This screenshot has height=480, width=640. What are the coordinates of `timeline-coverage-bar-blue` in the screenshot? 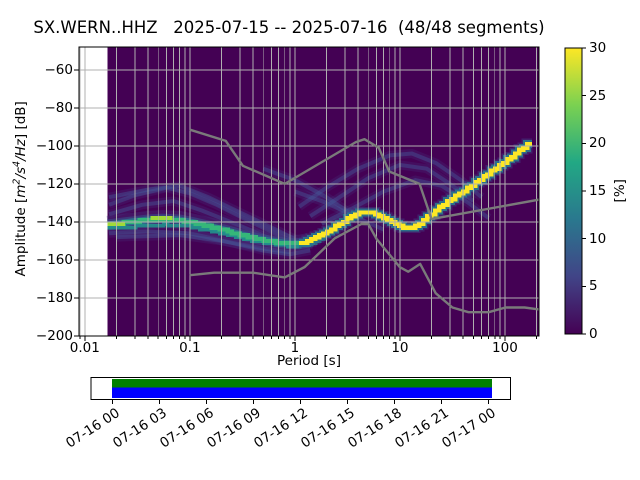 It's located at (302, 392).